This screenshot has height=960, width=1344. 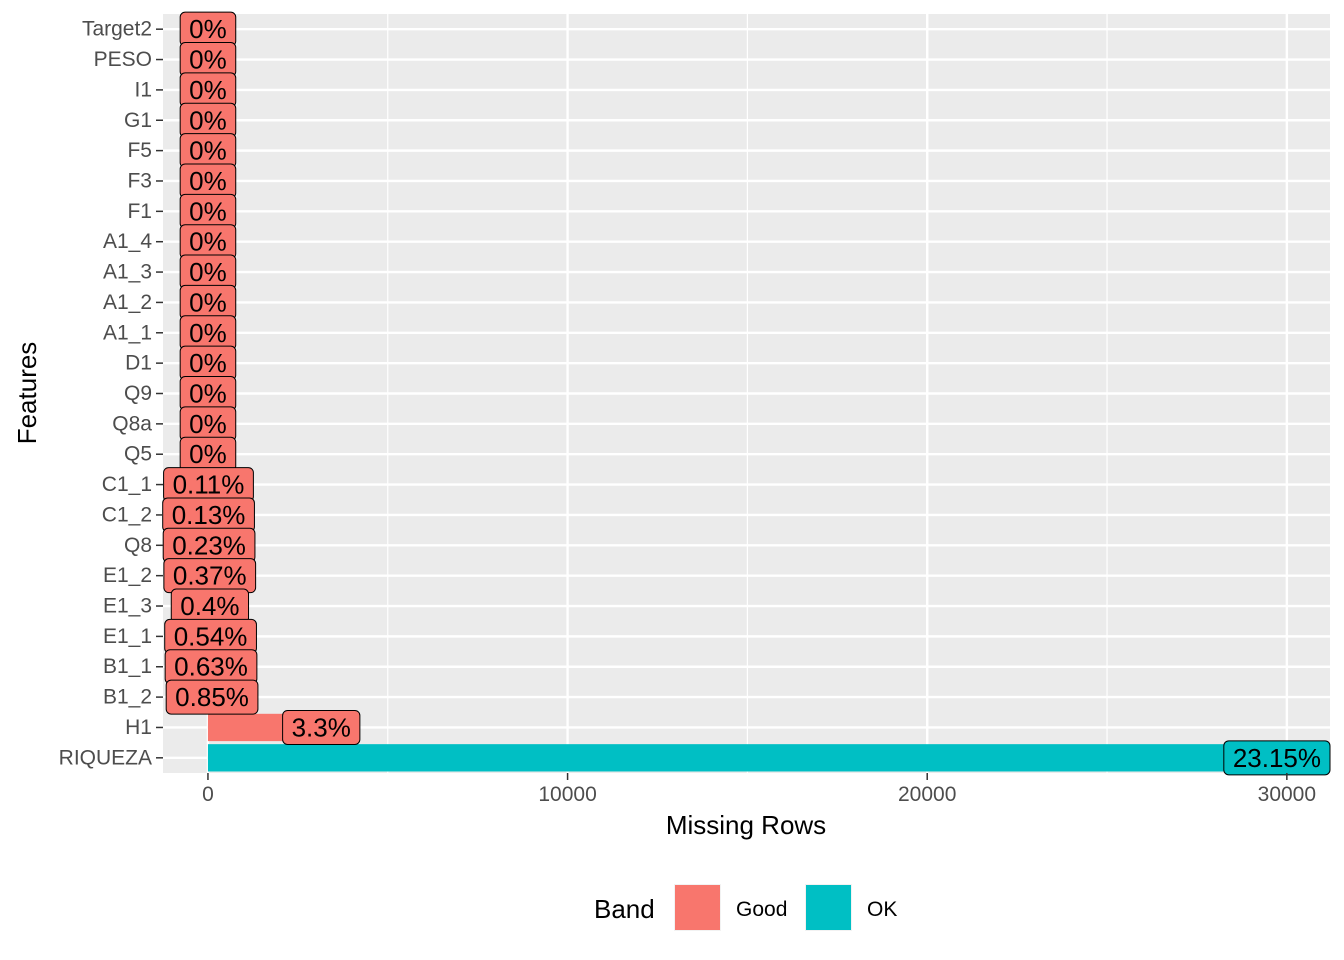 What do you see at coordinates (127, 332) in the screenshot?
I see `y-tick-label: A1_1` at bounding box center [127, 332].